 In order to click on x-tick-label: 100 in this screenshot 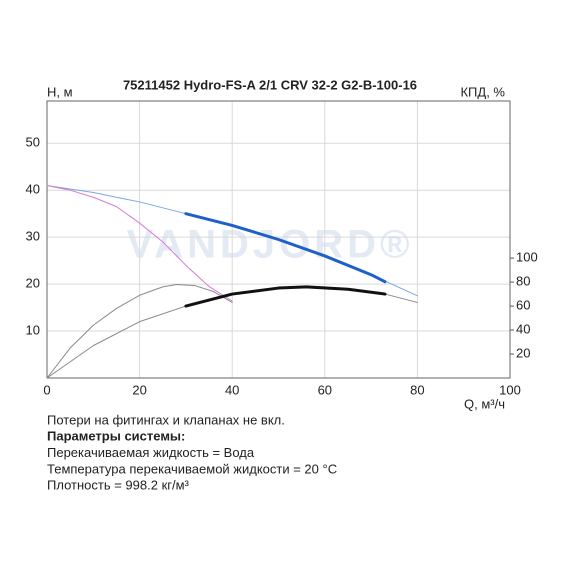, I will do `click(510, 389)`.